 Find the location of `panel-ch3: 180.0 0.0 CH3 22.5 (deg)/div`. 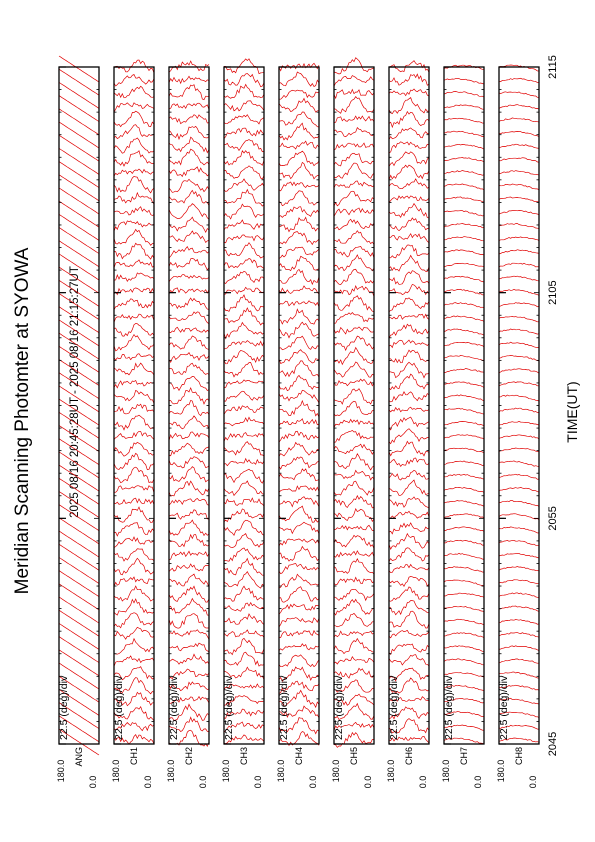

panel-ch3: 180.0 0.0 CH3 22.5 (deg)/div is located at coordinates (243, 423).